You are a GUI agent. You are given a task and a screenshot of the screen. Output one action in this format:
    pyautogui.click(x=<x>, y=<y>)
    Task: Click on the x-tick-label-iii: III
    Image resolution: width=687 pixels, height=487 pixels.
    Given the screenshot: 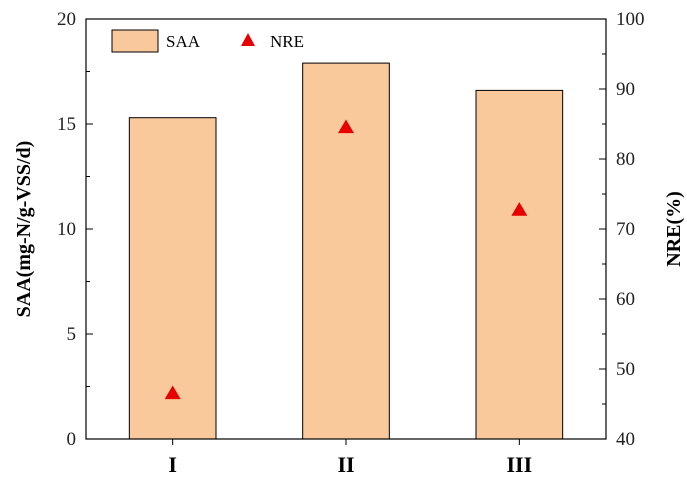 What is the action you would take?
    pyautogui.click(x=519, y=464)
    